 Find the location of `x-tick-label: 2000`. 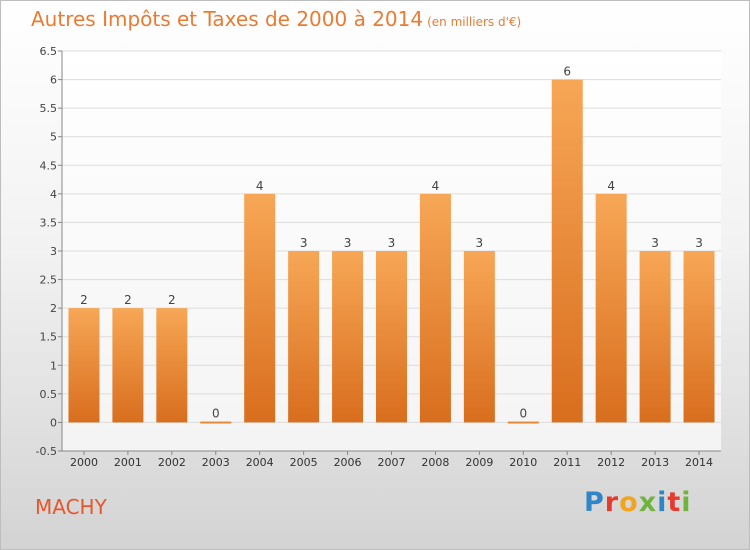

x-tick-label: 2000 is located at coordinates (84, 462).